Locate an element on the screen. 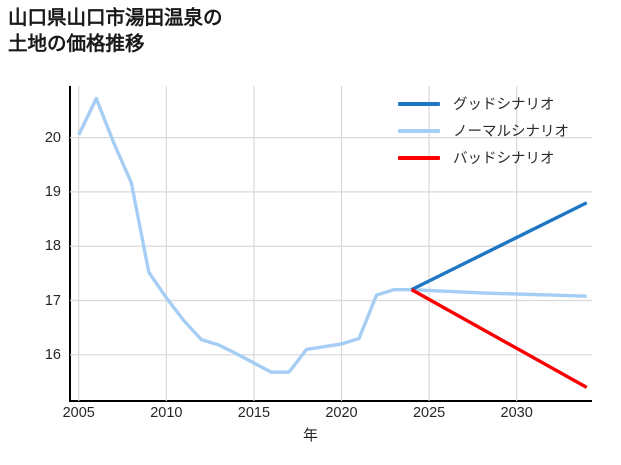 This screenshot has height=465, width=621. x-tick-label: 2020 is located at coordinates (341, 413).